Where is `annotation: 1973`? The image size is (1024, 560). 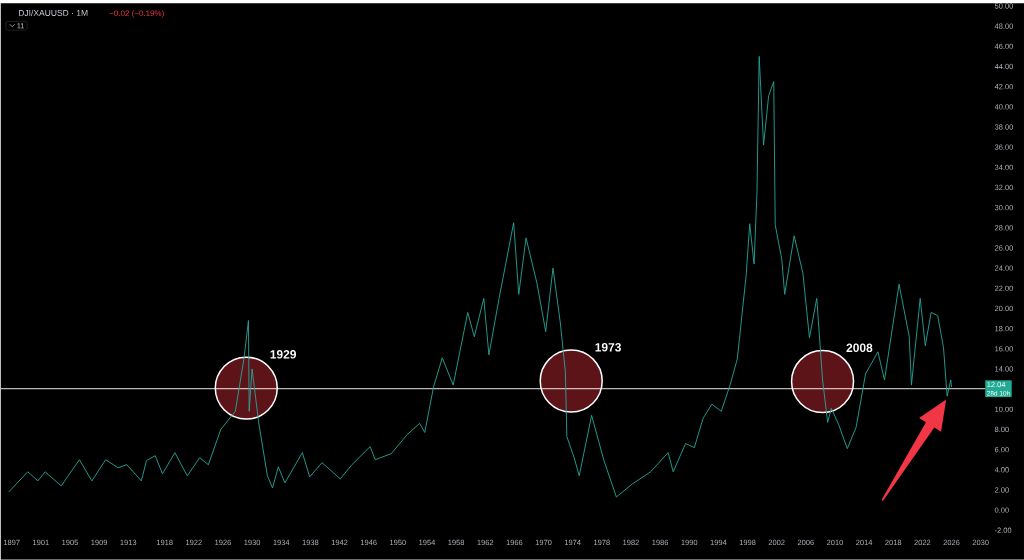 annotation: 1973 is located at coordinates (608, 347).